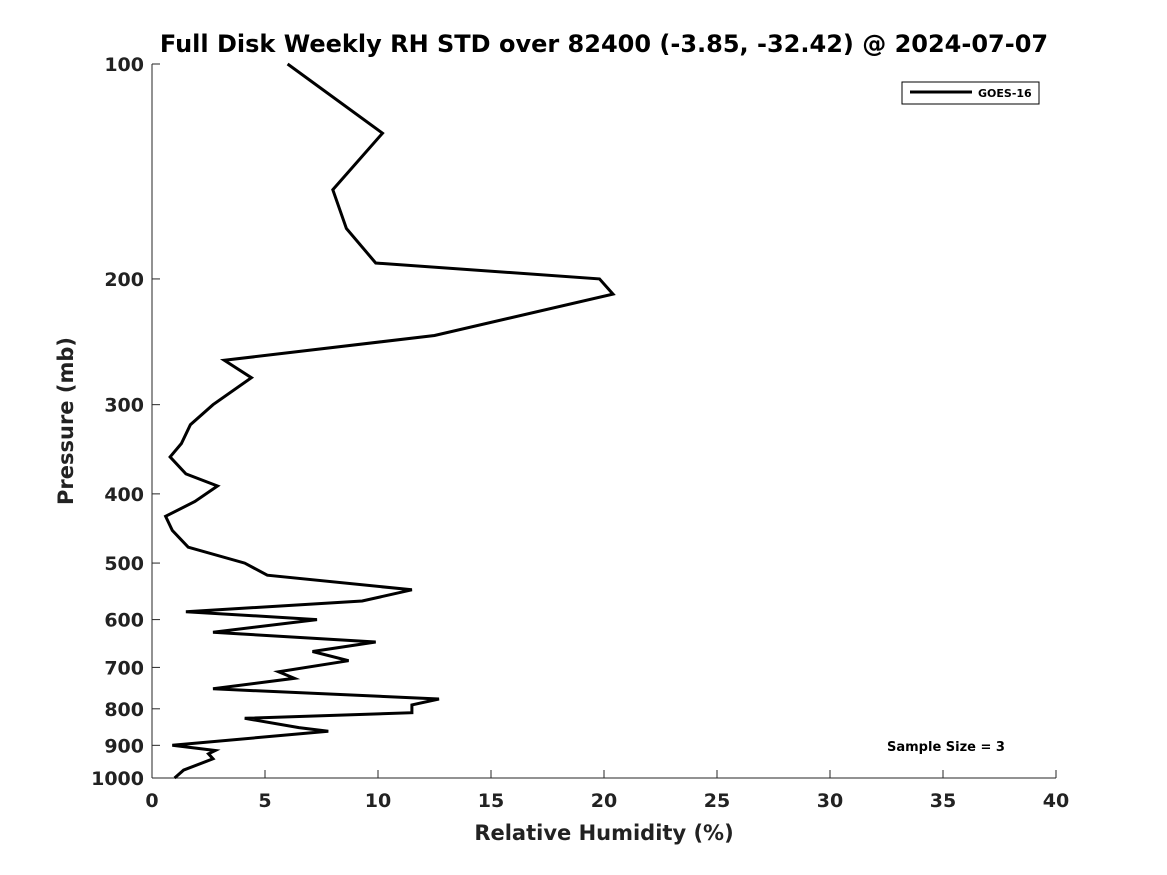 This screenshot has height=875, width=1167. I want to click on legend-label-goes-16: GOES-16, so click(1005, 93).